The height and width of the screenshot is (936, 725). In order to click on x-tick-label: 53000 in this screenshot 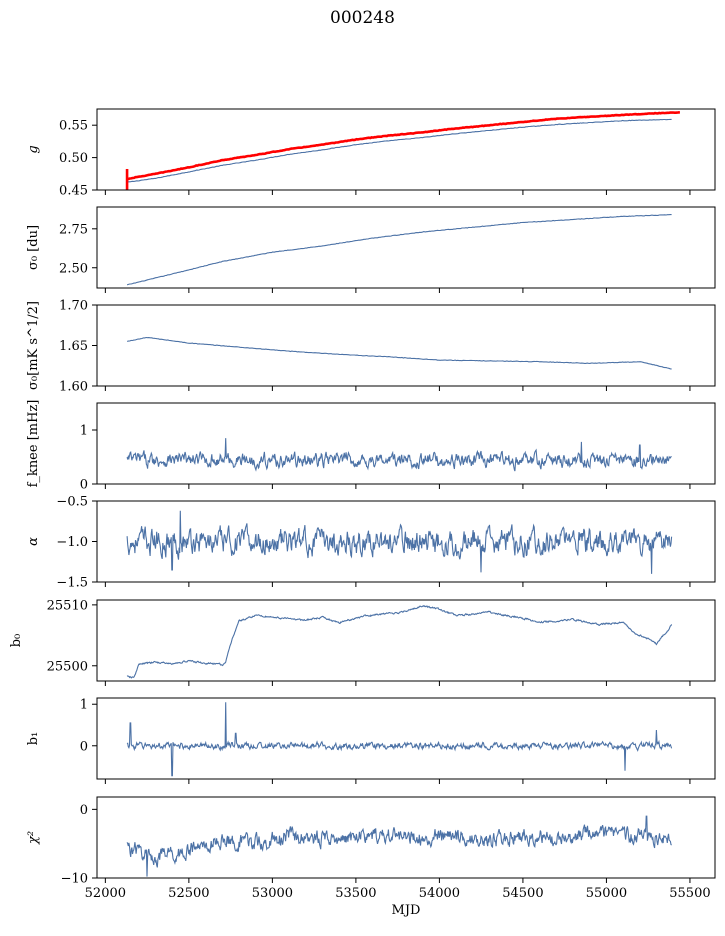, I will do `click(272, 893)`.